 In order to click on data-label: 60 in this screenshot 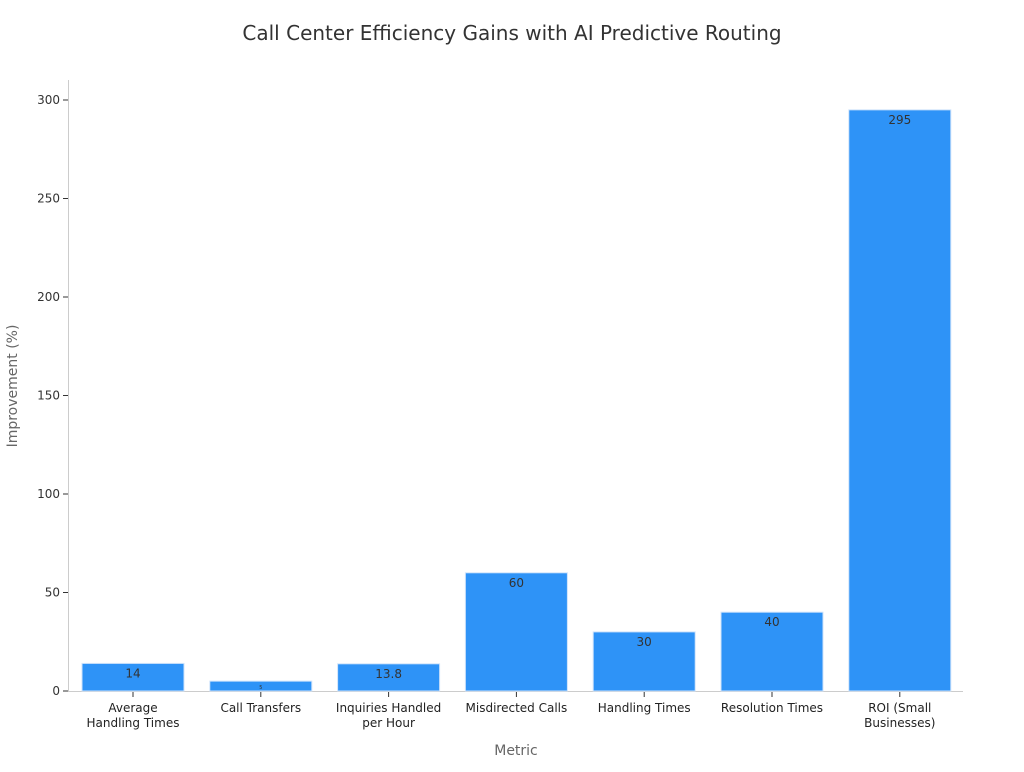, I will do `click(516, 583)`.